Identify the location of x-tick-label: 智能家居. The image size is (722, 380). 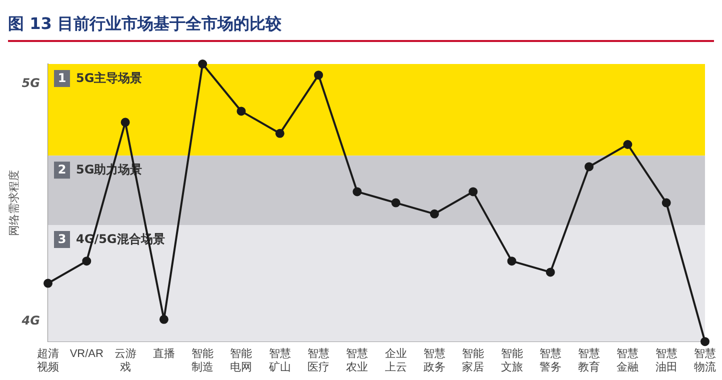
(473, 360).